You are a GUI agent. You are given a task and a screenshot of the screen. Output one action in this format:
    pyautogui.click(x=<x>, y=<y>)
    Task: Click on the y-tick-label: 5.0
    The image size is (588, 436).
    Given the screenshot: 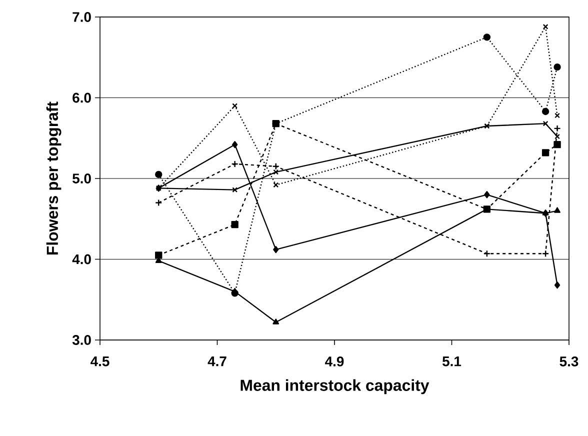 What is the action you would take?
    pyautogui.click(x=81, y=179)
    